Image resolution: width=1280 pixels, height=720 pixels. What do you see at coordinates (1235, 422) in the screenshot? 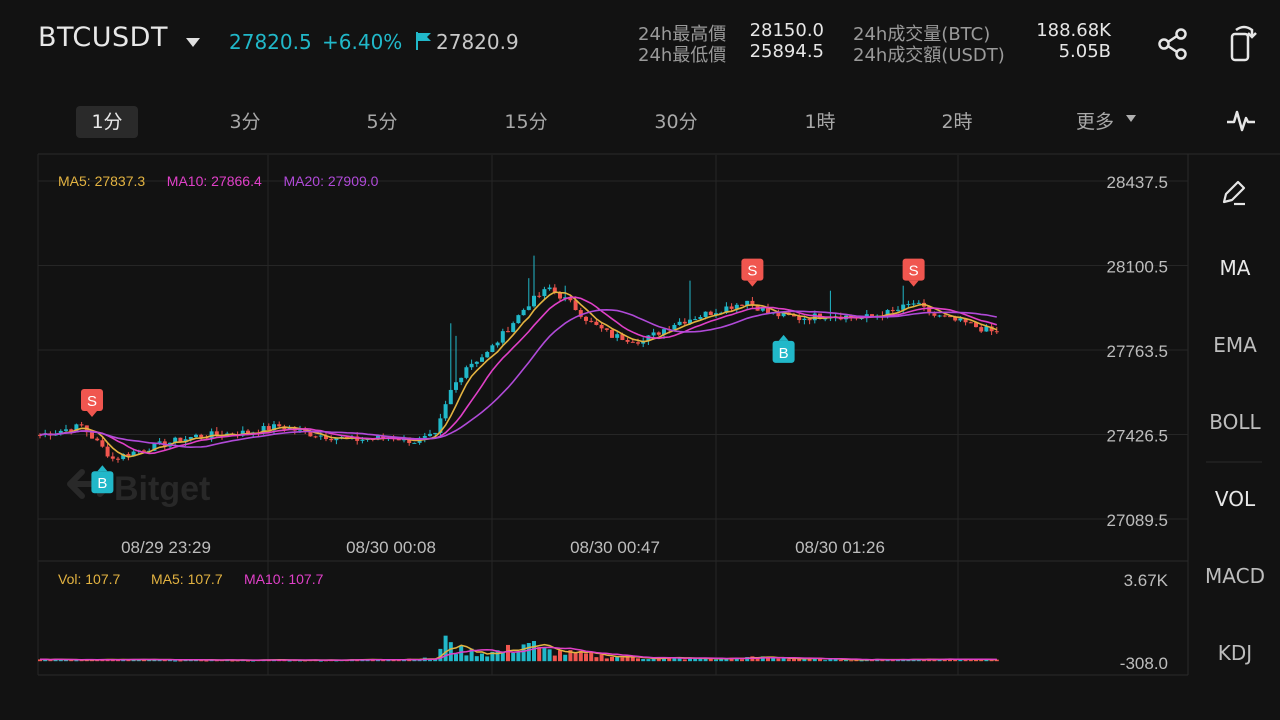
I see `indicator-boll: BOLL` at bounding box center [1235, 422].